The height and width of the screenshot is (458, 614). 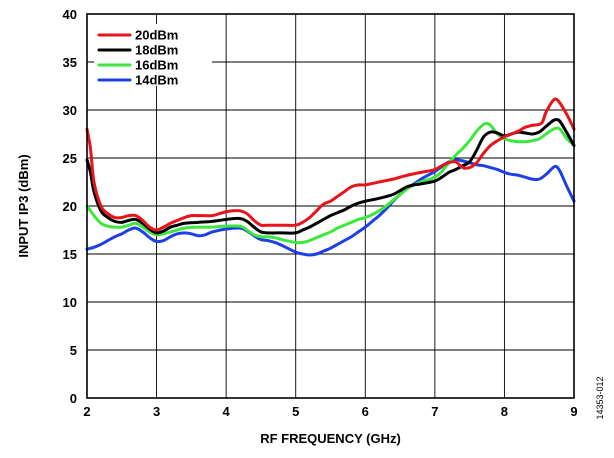 I want to click on x-tick-label-3: 5, so click(x=295, y=411).